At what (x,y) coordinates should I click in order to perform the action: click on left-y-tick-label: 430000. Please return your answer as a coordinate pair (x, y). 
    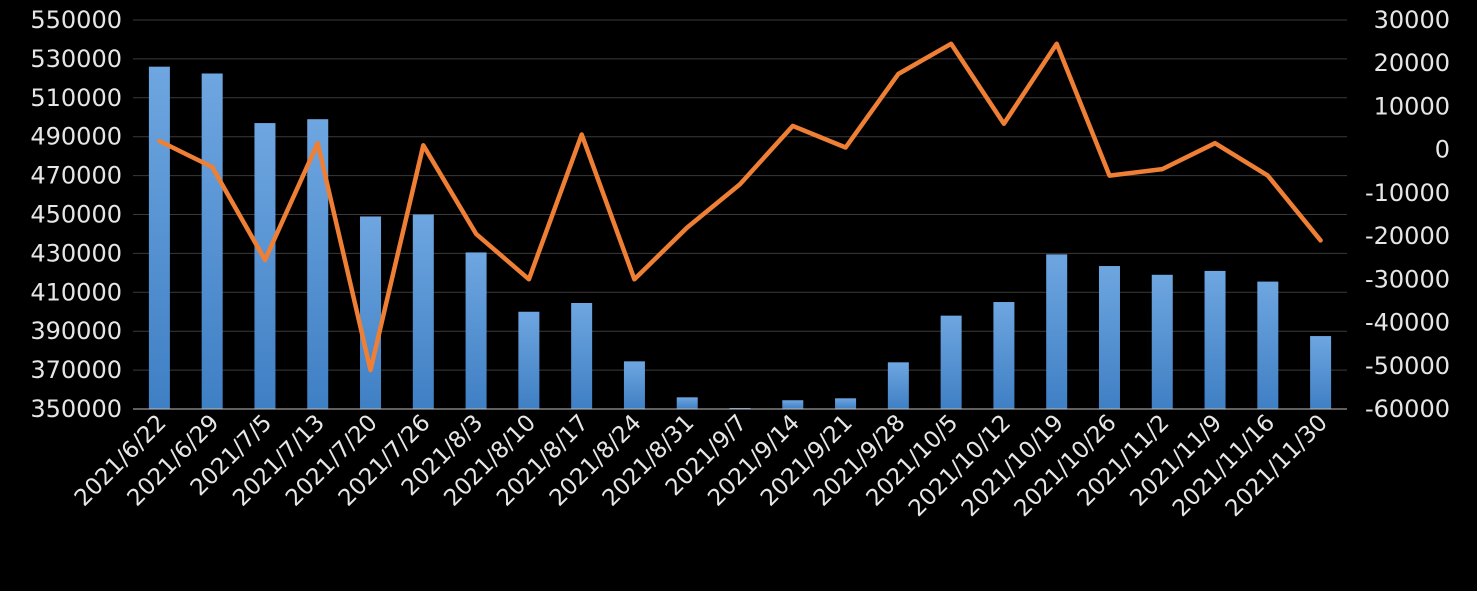
    Looking at the image, I should click on (76, 253).